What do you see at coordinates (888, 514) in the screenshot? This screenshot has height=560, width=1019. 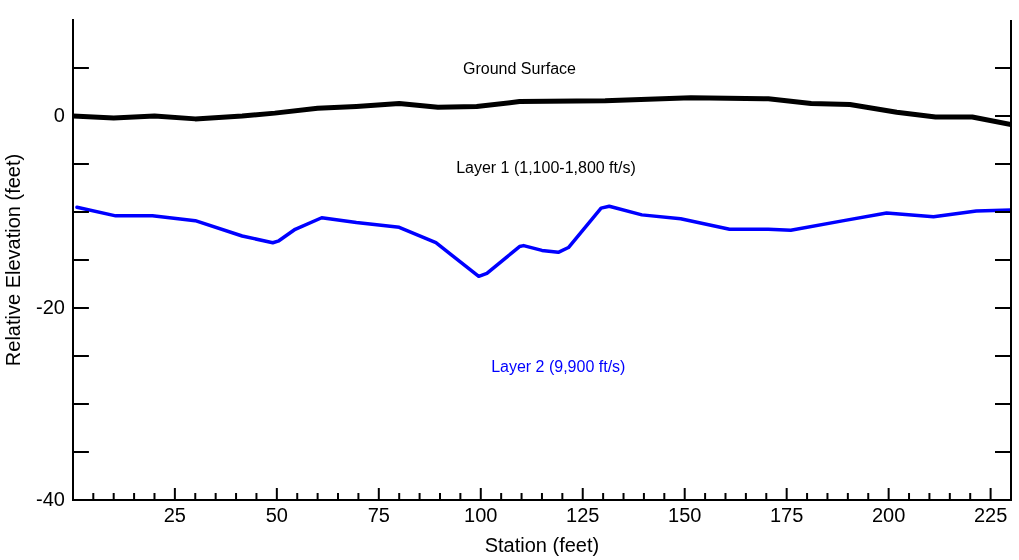 I see `x-tick-label: 200` at bounding box center [888, 514].